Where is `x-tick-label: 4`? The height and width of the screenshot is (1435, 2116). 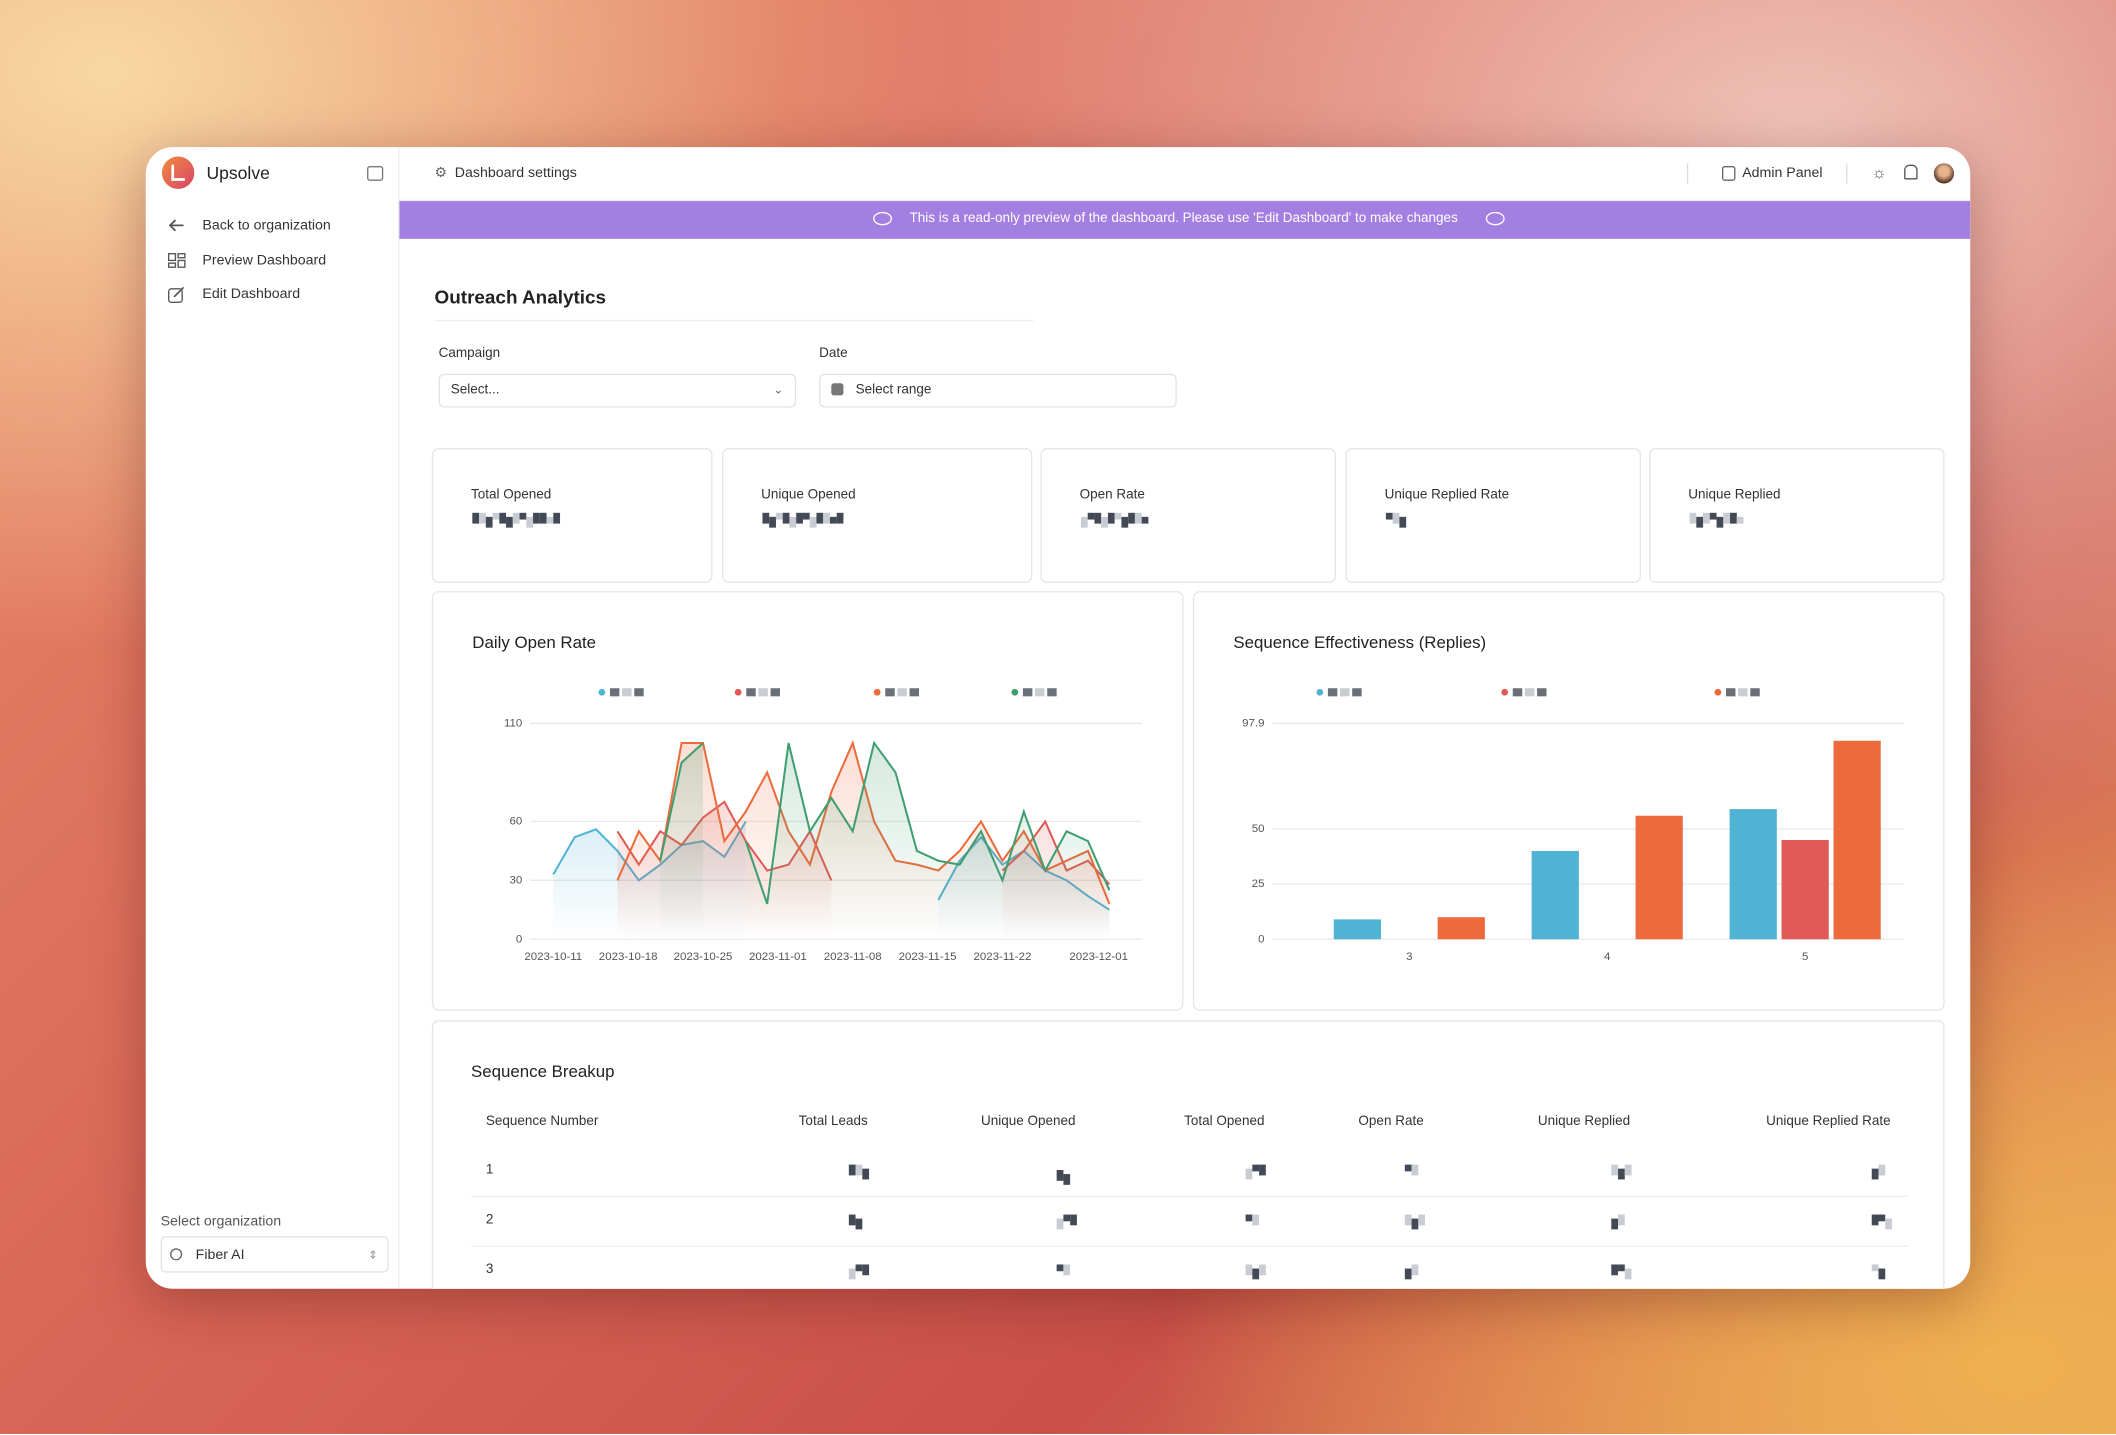 x-tick-label: 4 is located at coordinates (1607, 957).